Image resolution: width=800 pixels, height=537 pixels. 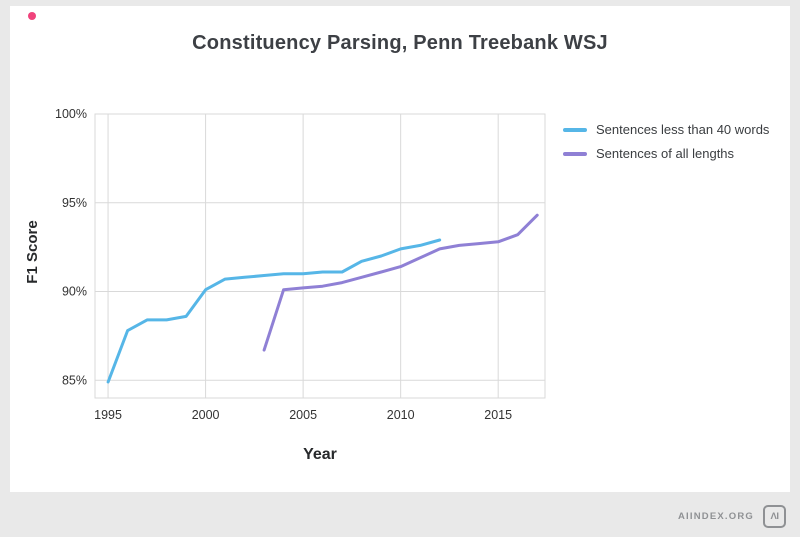 I want to click on legend-swatch-purple, so click(x=575, y=153).